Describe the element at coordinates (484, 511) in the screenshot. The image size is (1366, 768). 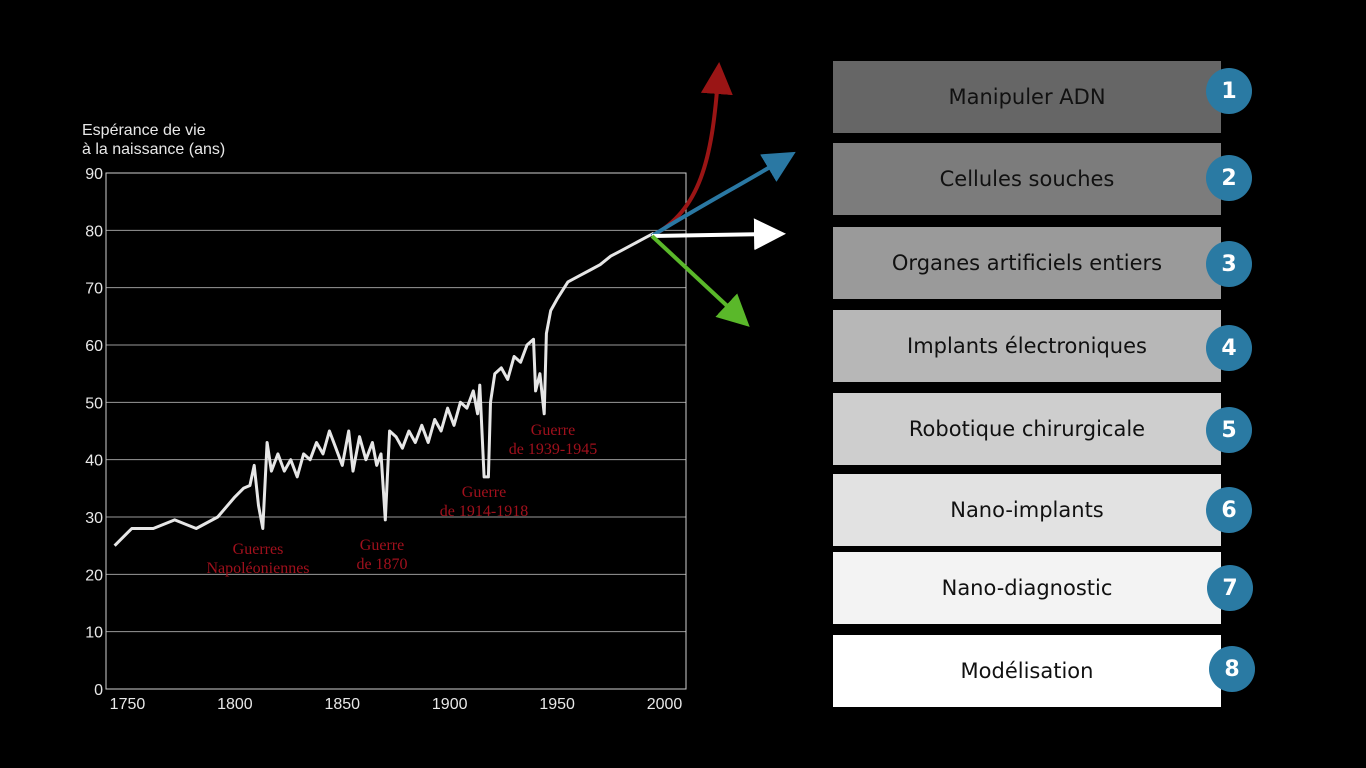
I see `annotation-war-1914-1918-line-2: de 1914-1918` at that location.